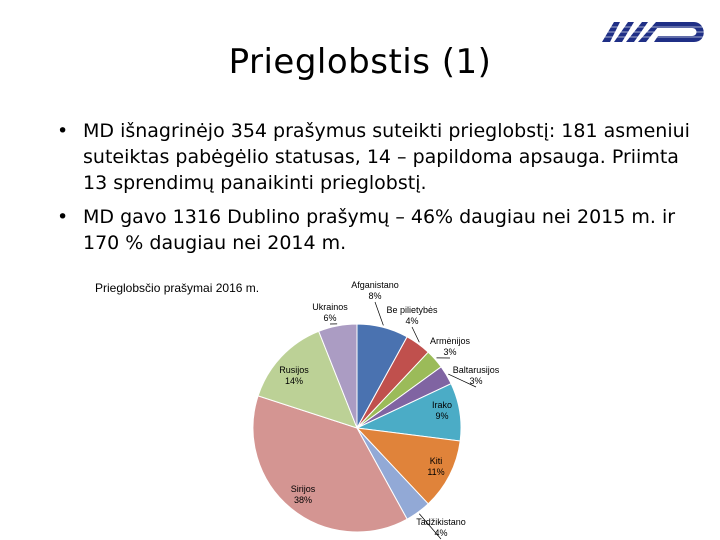 Image resolution: width=720 pixels, height=540 pixels. Describe the element at coordinates (360, 62) in the screenshot. I see `slide-title: Prieglobstis (1)` at that location.